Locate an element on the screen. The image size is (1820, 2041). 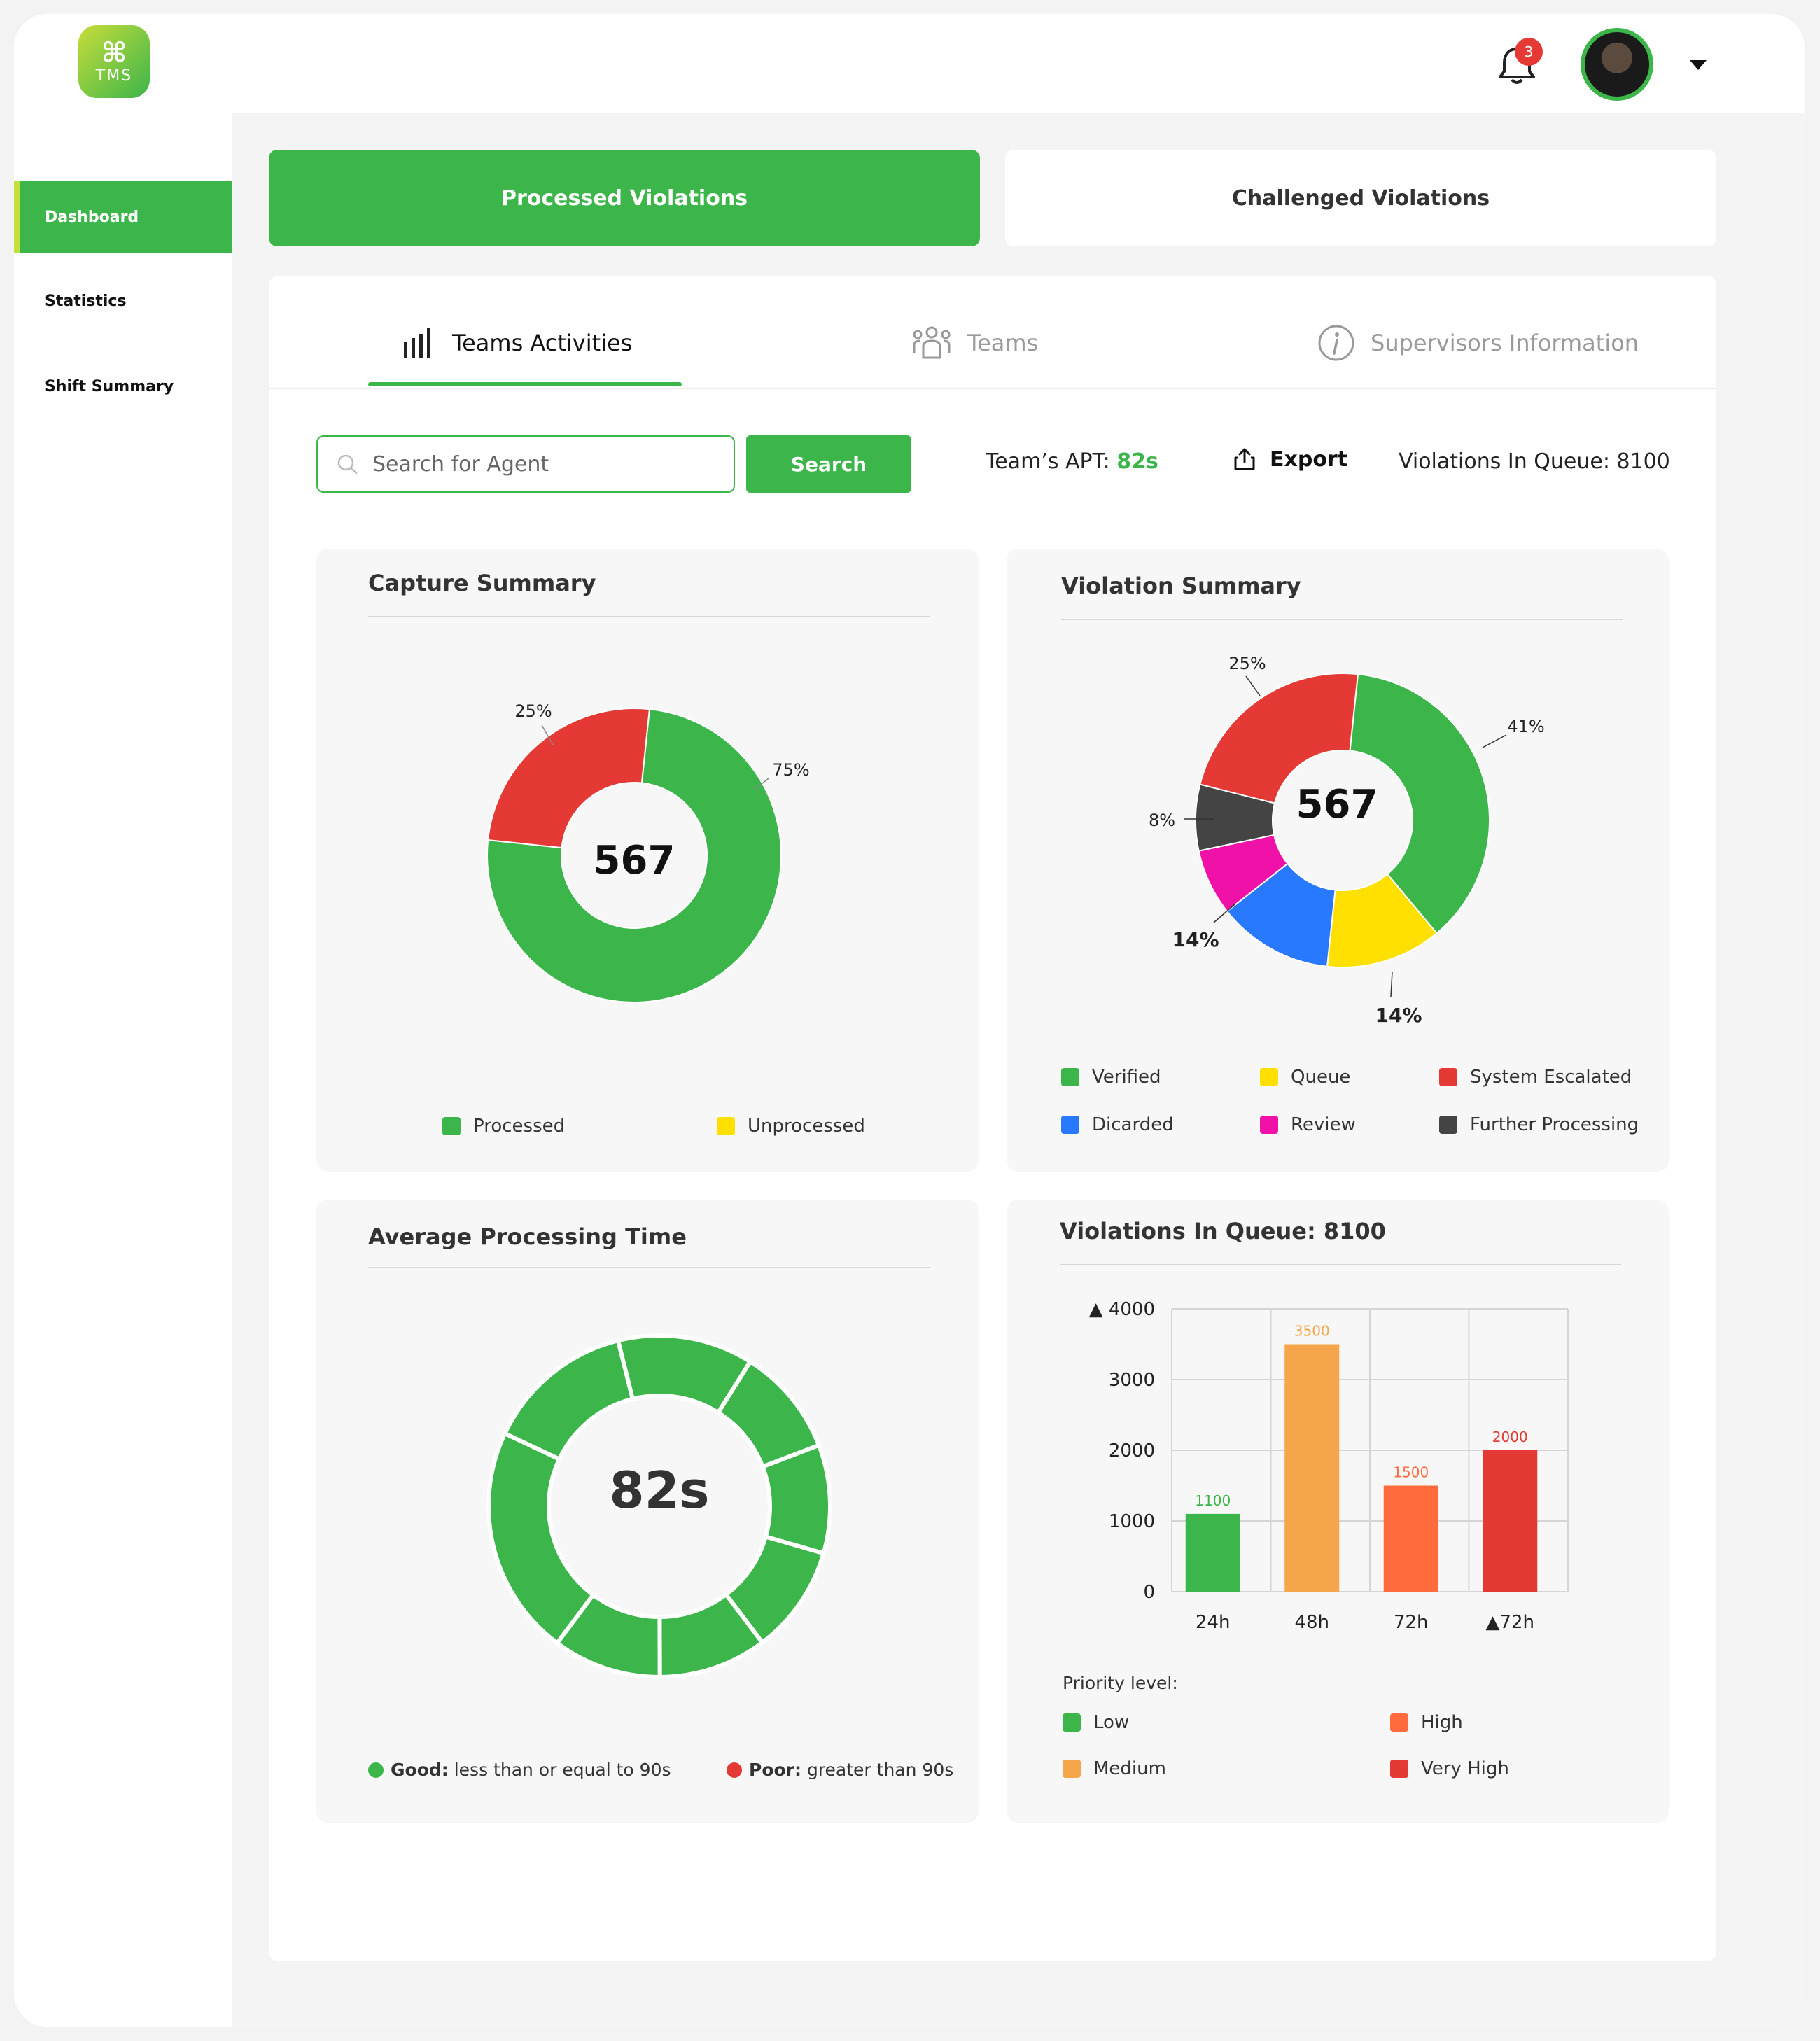
legend-dot is located at coordinates (376, 1770).